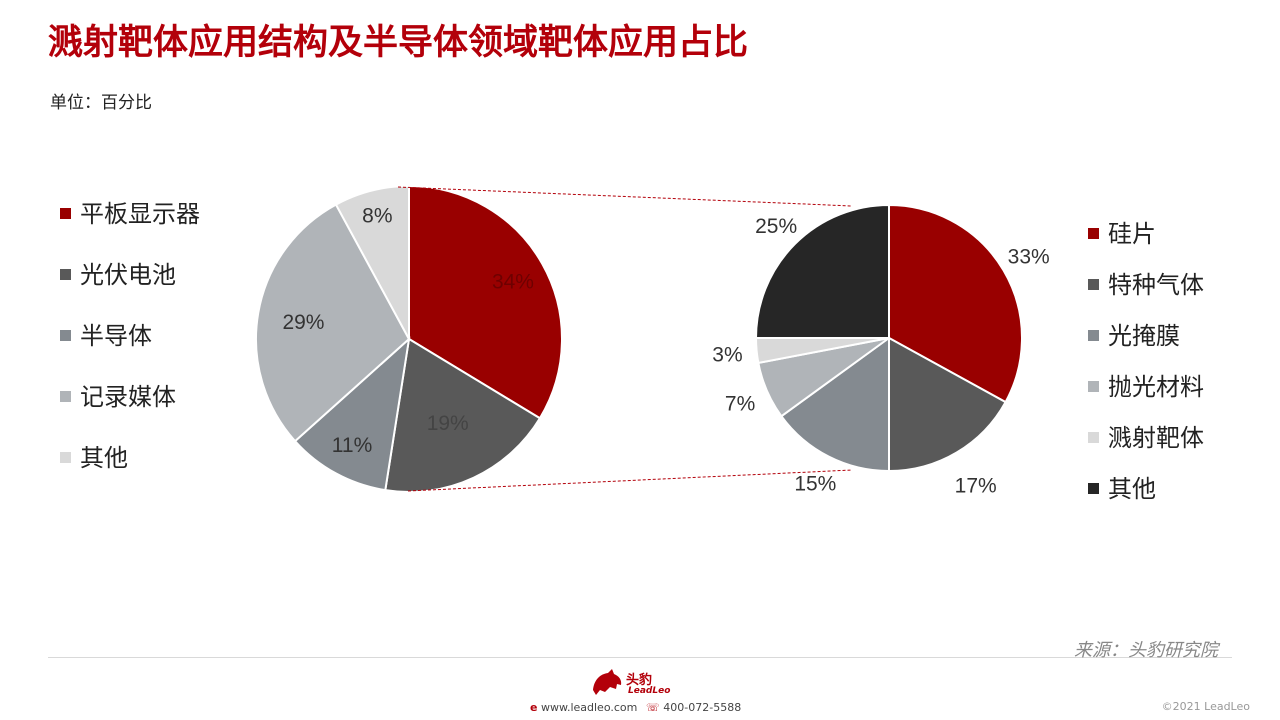 The image size is (1280, 720). I want to click on legend-label: 溅射靶体, so click(1156, 438).